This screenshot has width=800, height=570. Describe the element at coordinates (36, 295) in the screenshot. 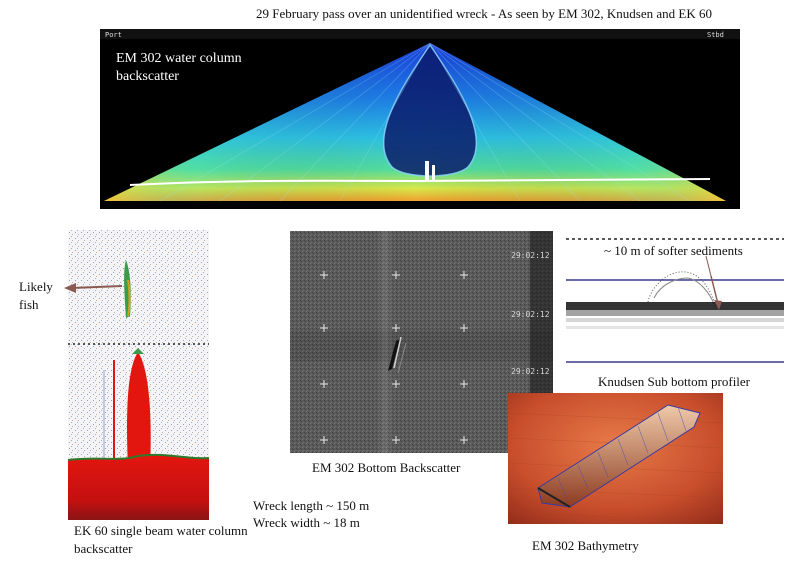

I see `likely-fish-label: Likely fish` at that location.